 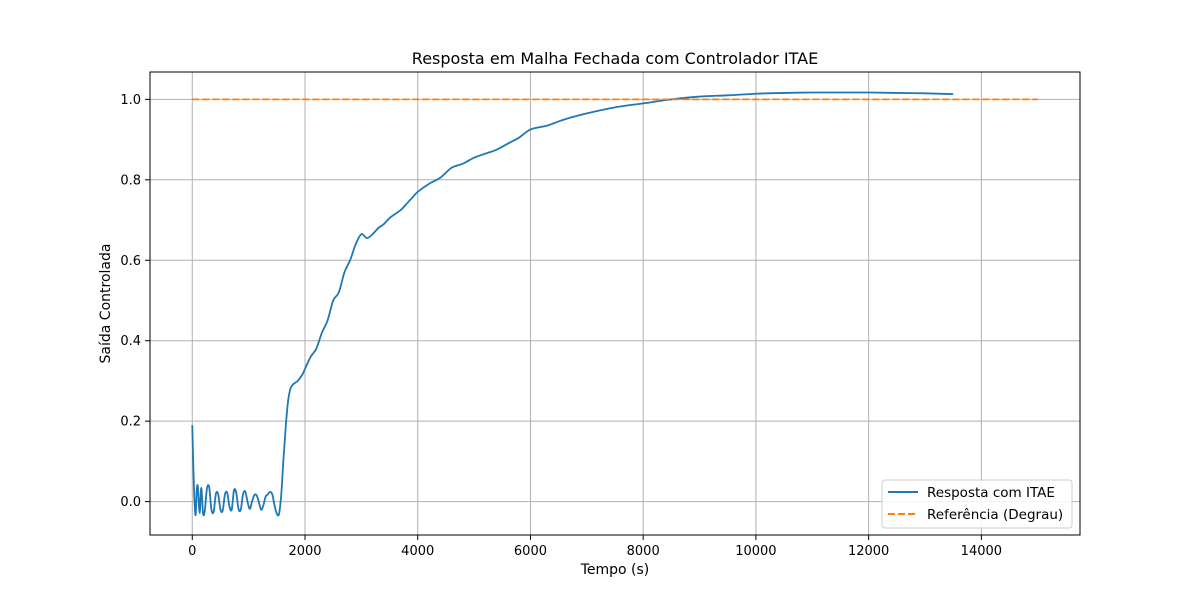 I want to click on x-tick-label: 8000, so click(x=643, y=551).